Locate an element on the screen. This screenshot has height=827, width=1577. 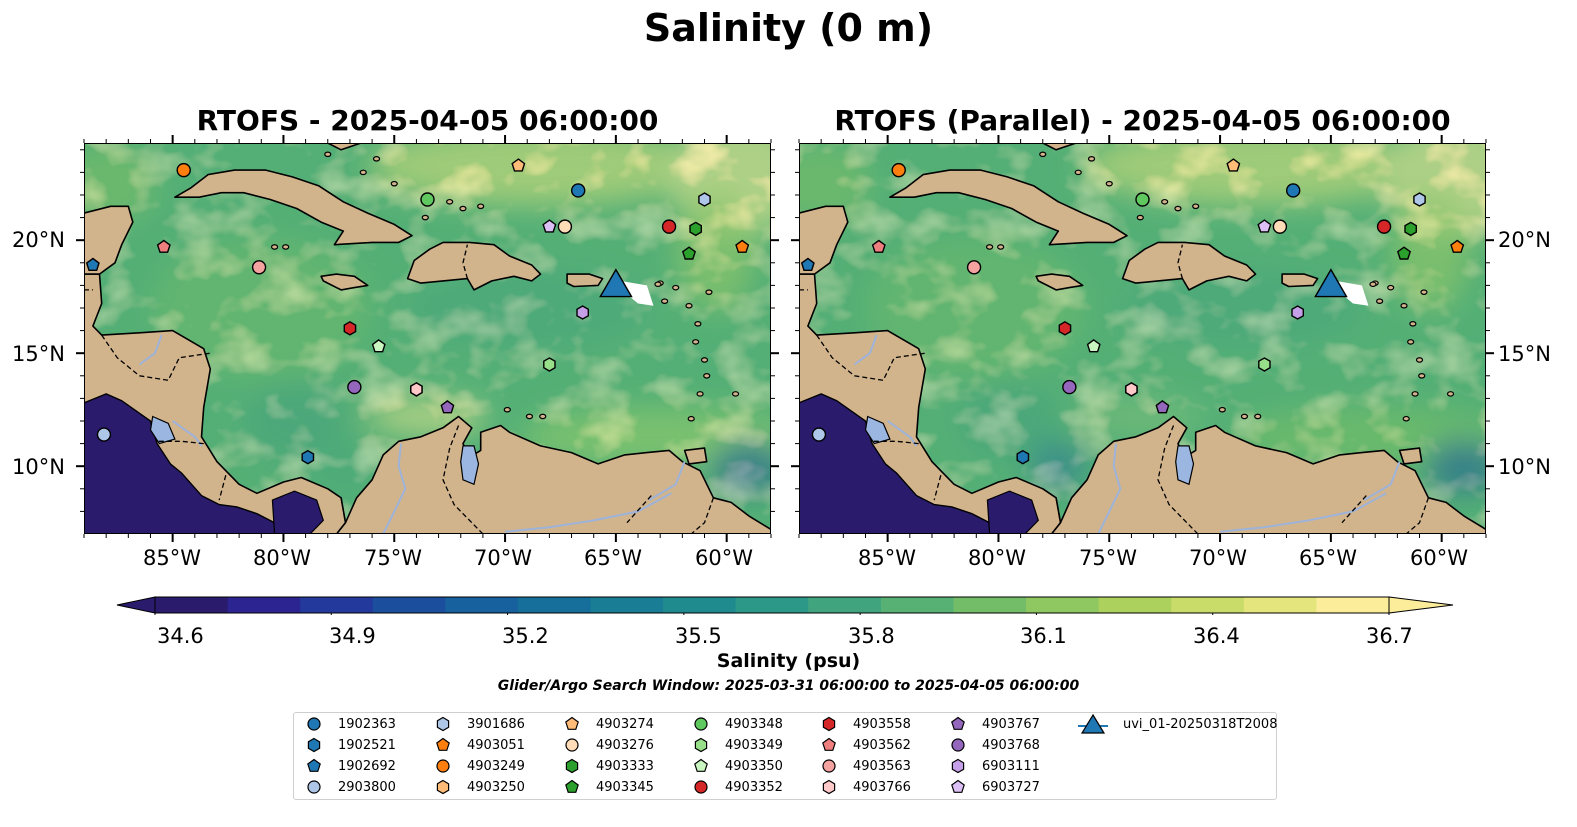
y-tick-label: 20°N is located at coordinates (1524, 240).